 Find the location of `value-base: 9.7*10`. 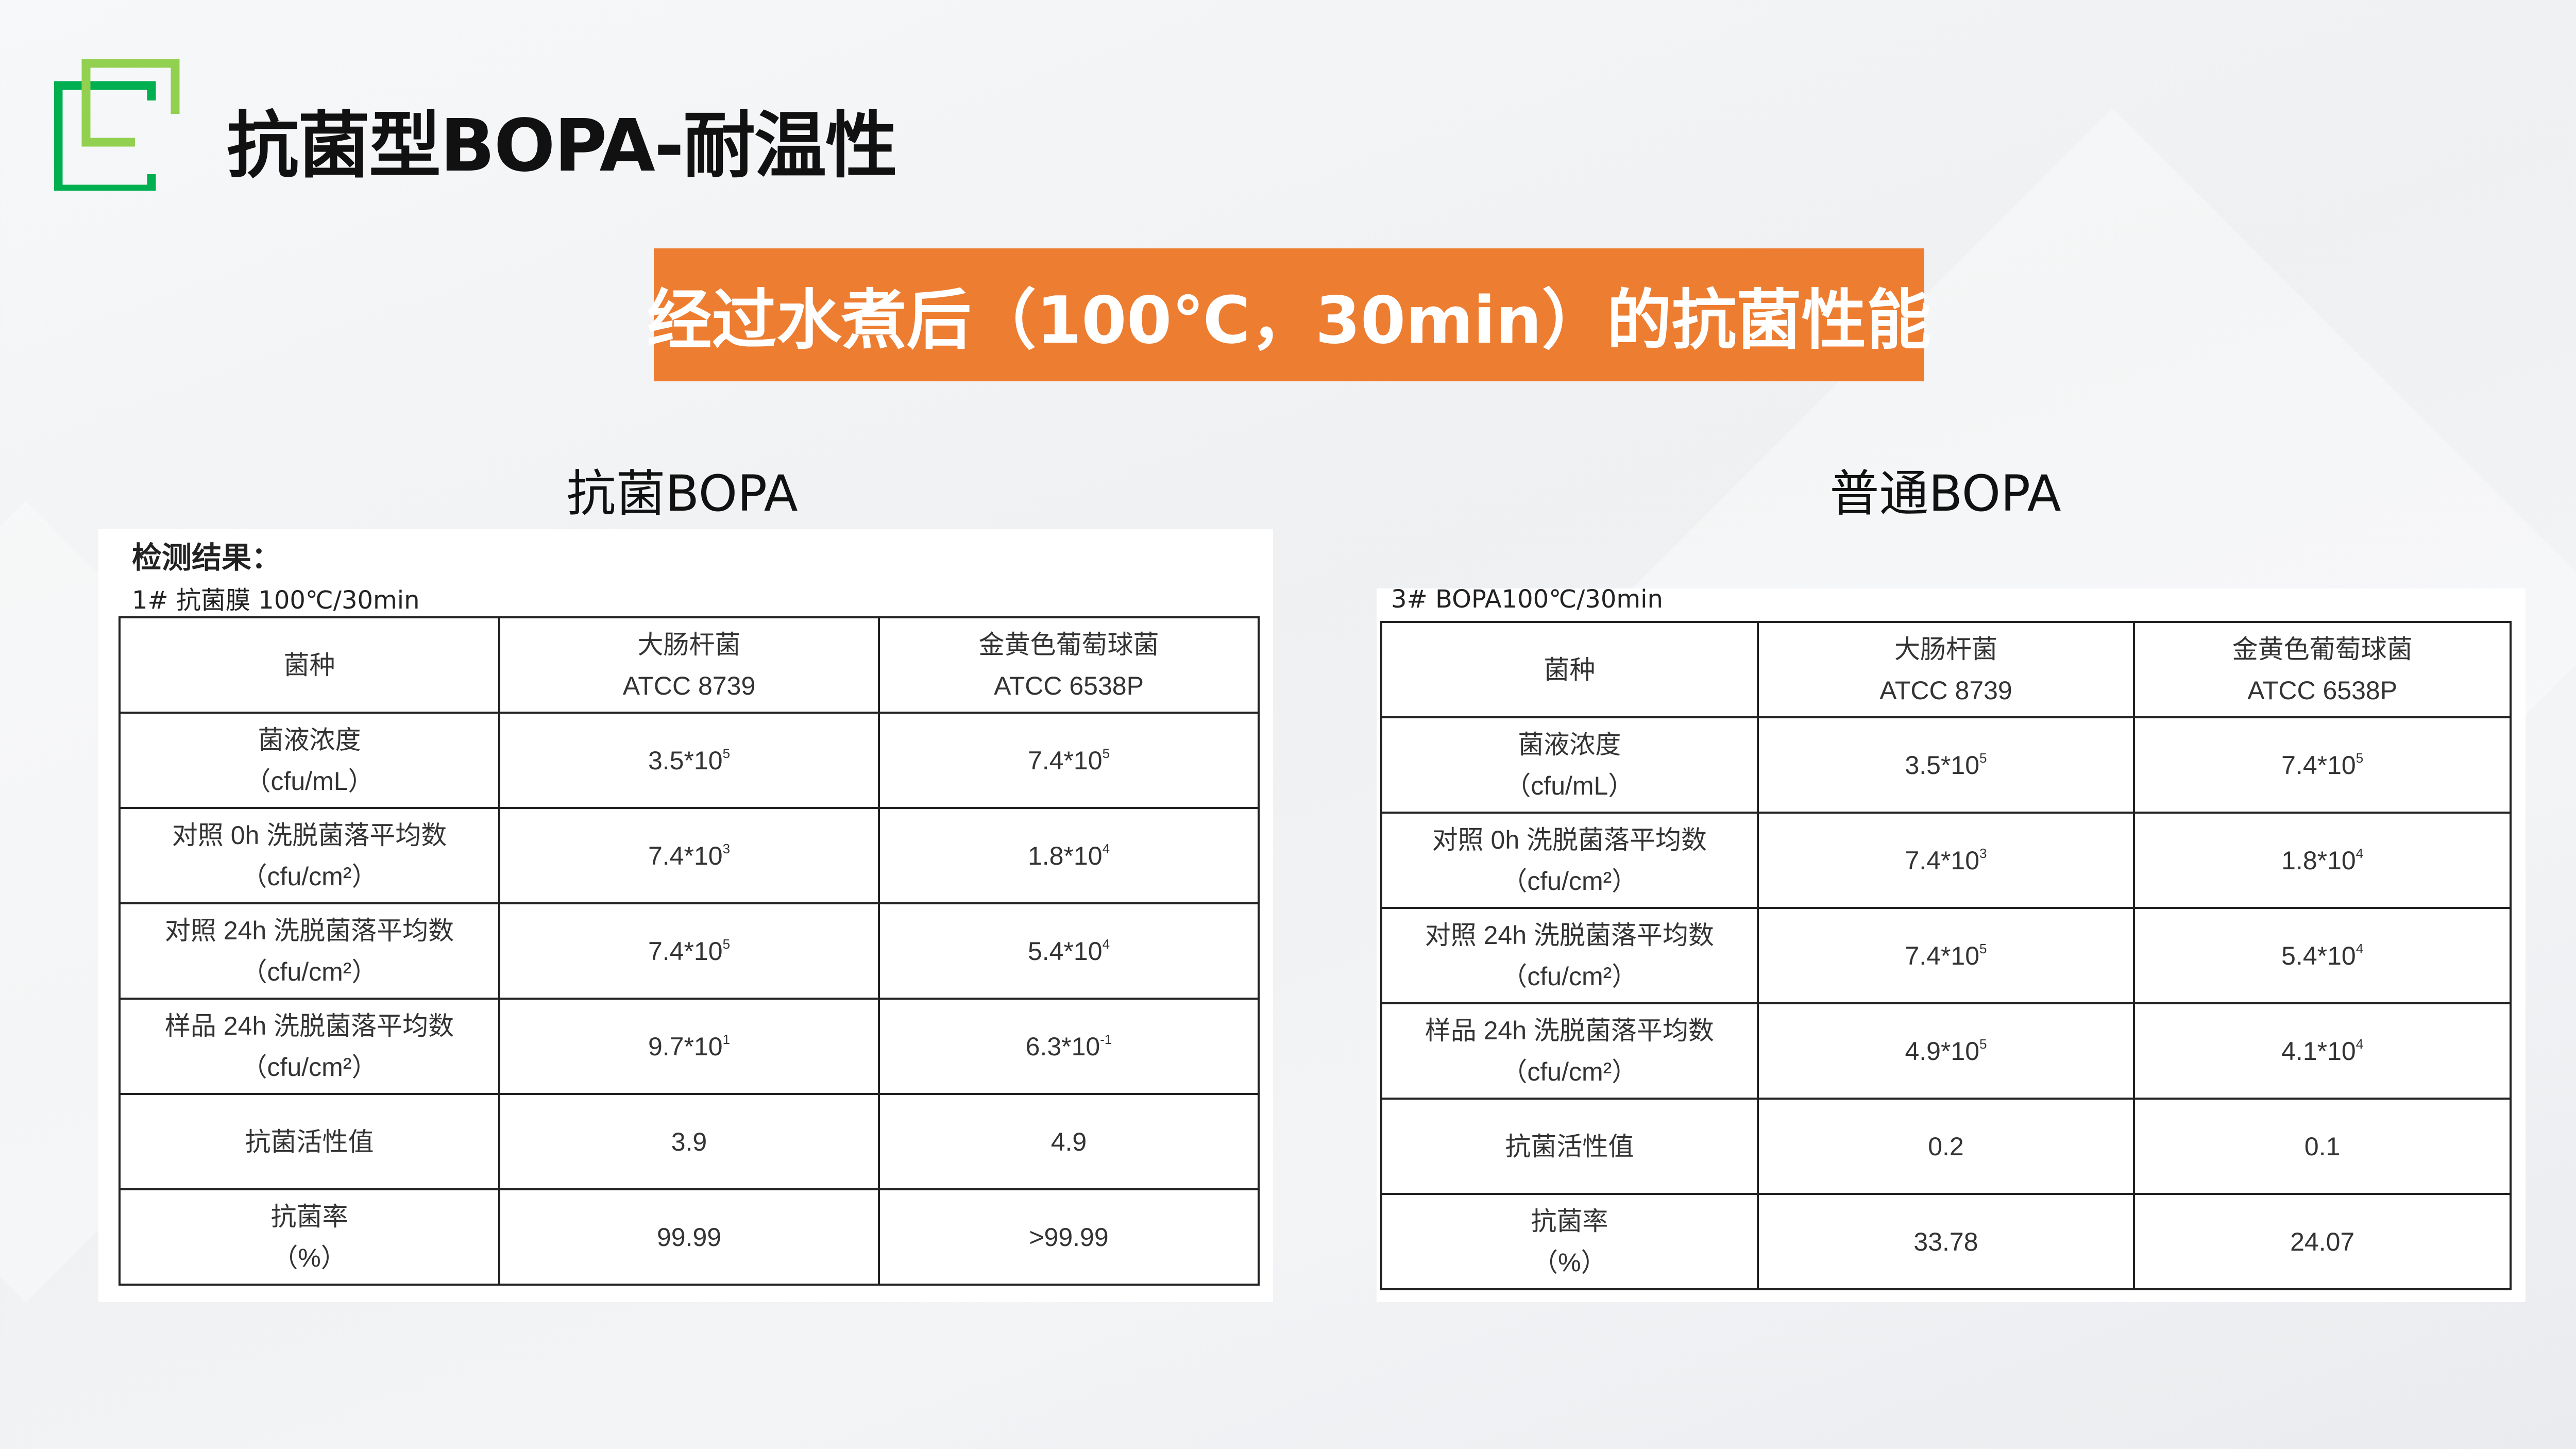

value-base: 9.7*10 is located at coordinates (685, 1046).